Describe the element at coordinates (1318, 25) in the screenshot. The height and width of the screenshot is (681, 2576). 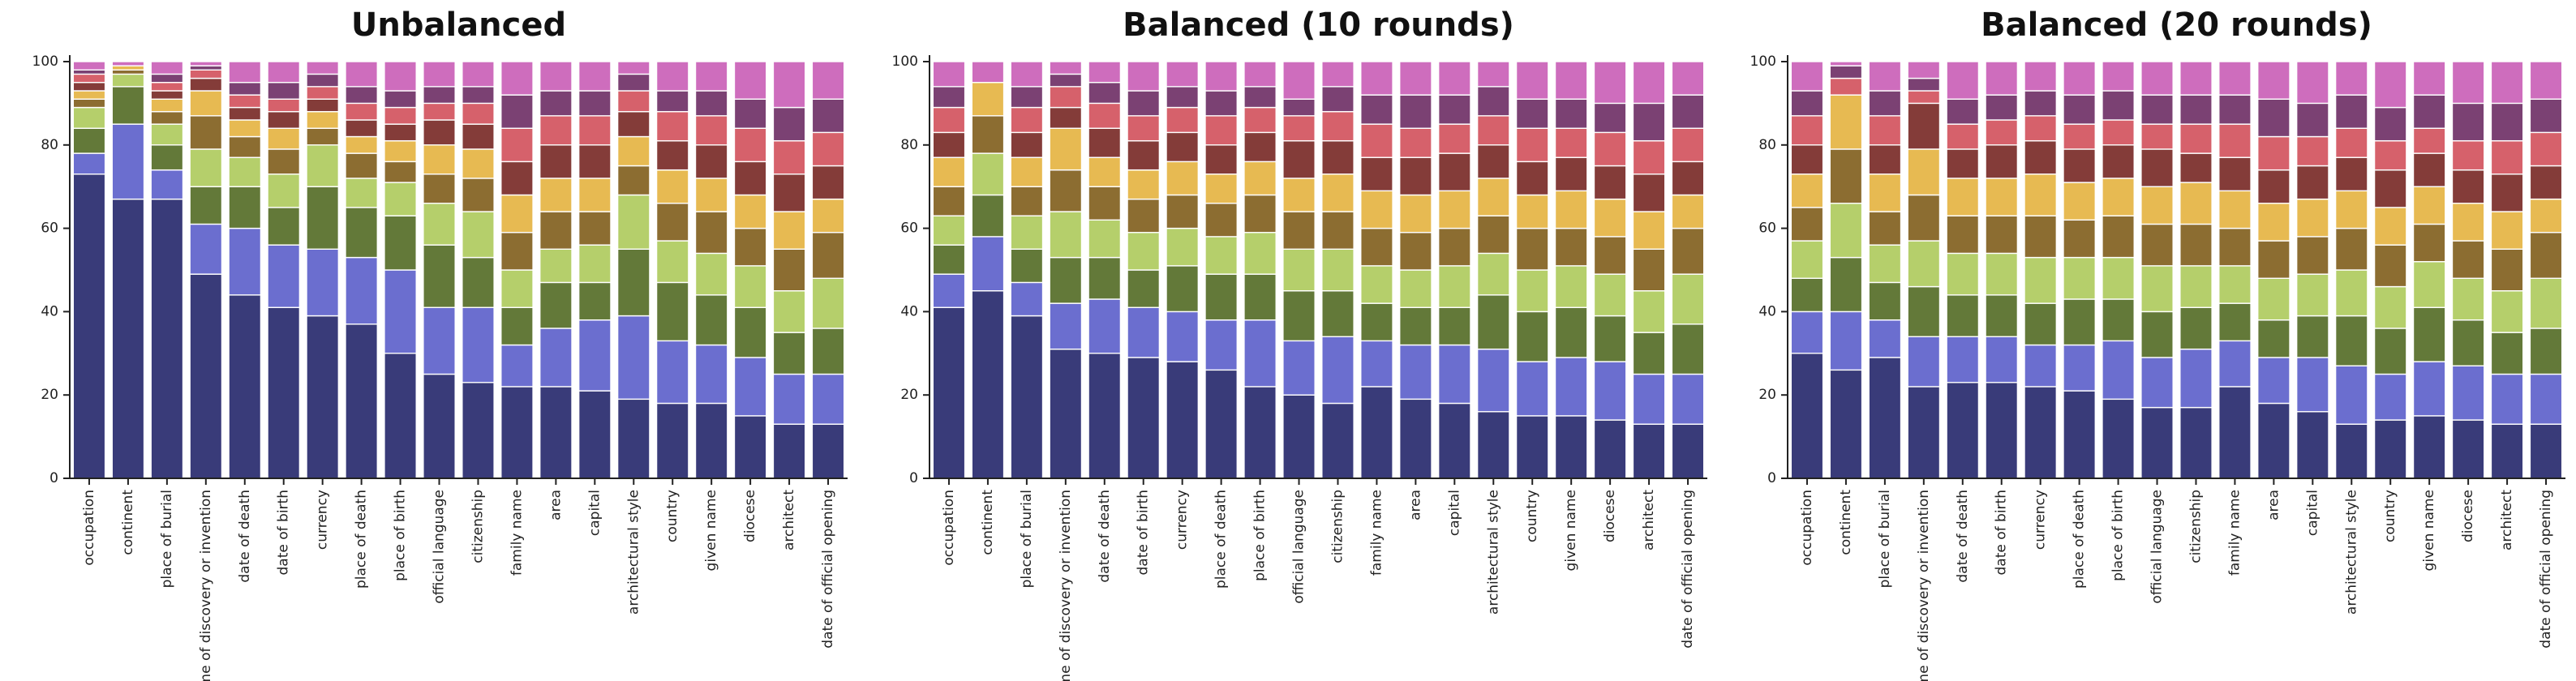
I see `chart-title: Balanced (10 rounds)` at that location.